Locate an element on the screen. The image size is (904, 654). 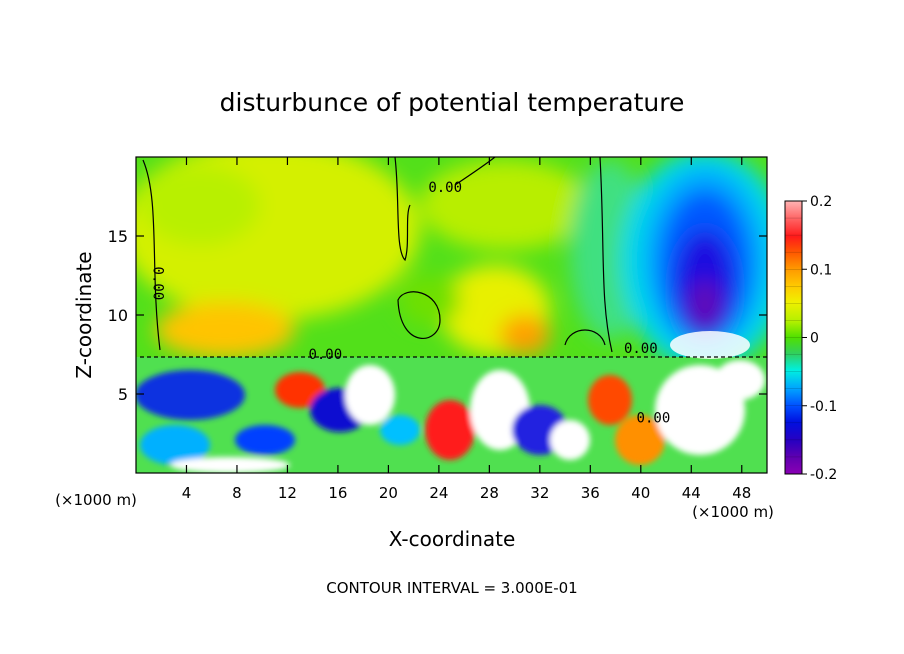
y-tick-label: 10 is located at coordinates (118, 315).